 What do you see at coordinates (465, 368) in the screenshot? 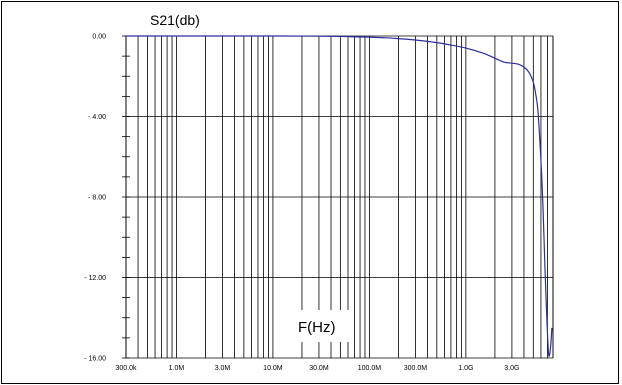
I see `x-tick-label: 1.0G` at bounding box center [465, 368].